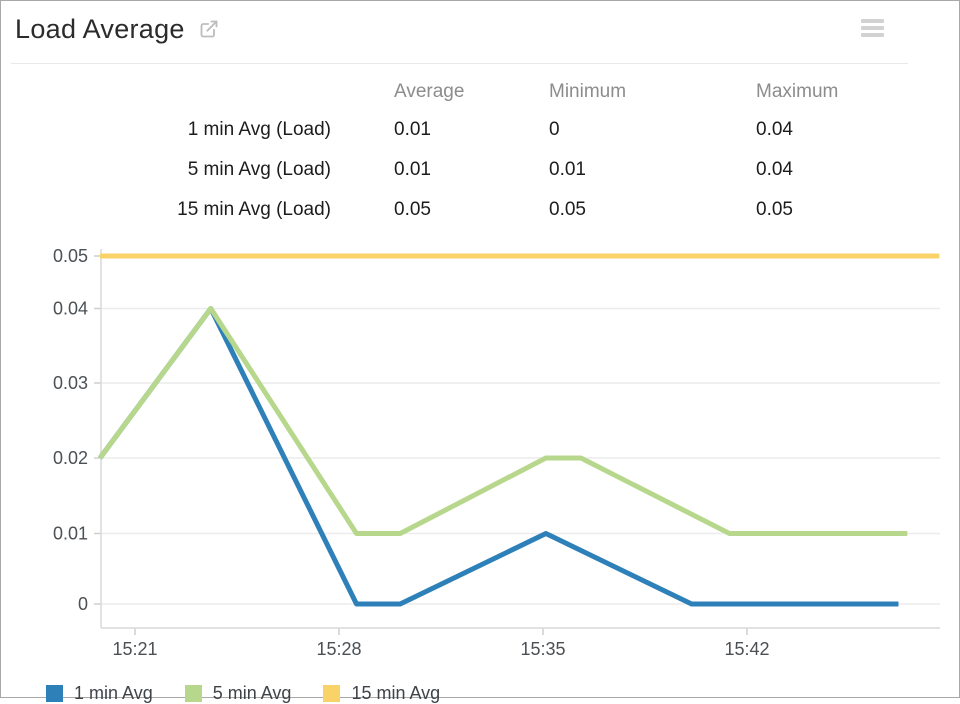  What do you see at coordinates (166, 95) in the screenshot?
I see `stats-corner-cell` at bounding box center [166, 95].